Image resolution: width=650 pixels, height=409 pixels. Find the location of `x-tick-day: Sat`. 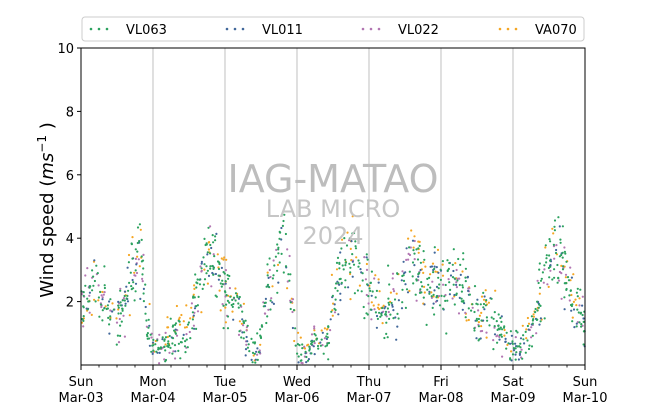

x-tick-day: Sat is located at coordinates (512, 382).